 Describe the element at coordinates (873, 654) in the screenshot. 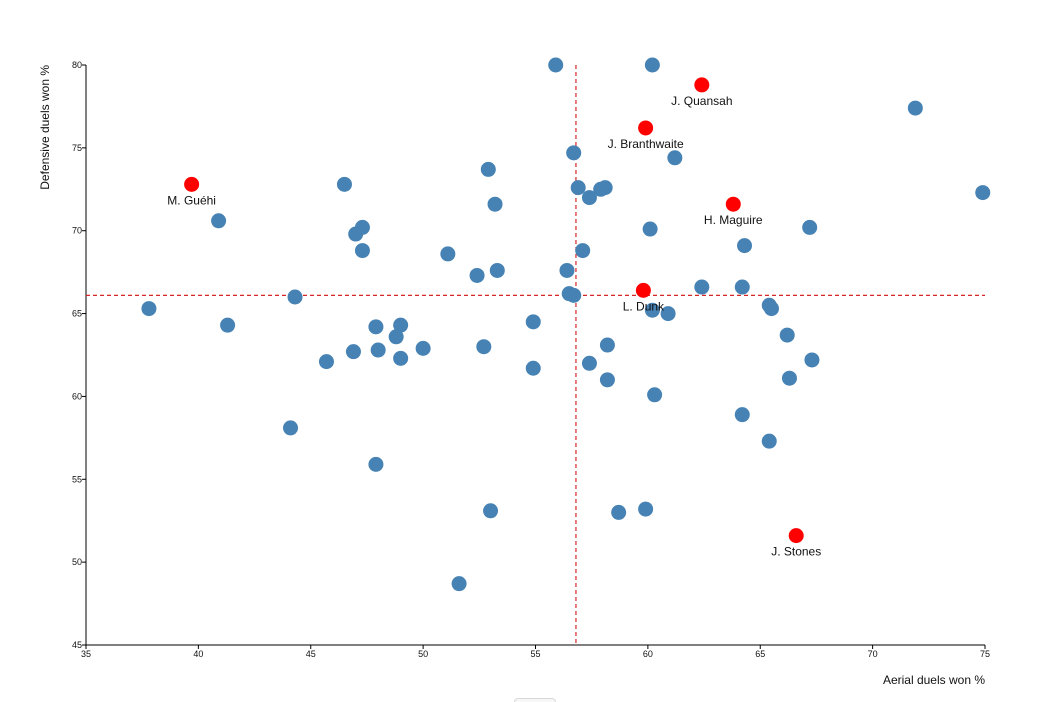

I see `x-tick-label: 70` at that location.